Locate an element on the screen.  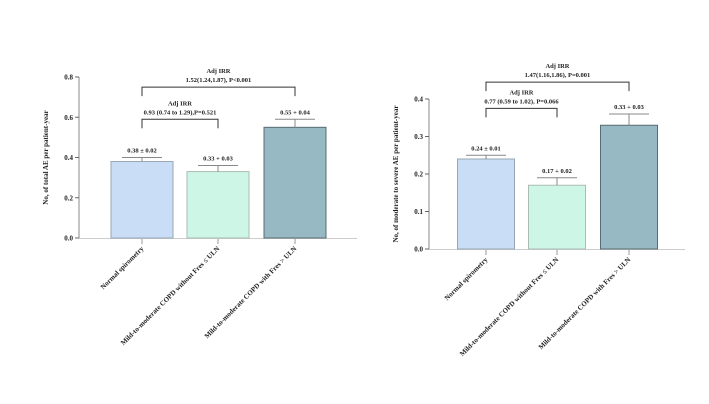
y-tick-label: 0.3 is located at coordinates (418, 137).